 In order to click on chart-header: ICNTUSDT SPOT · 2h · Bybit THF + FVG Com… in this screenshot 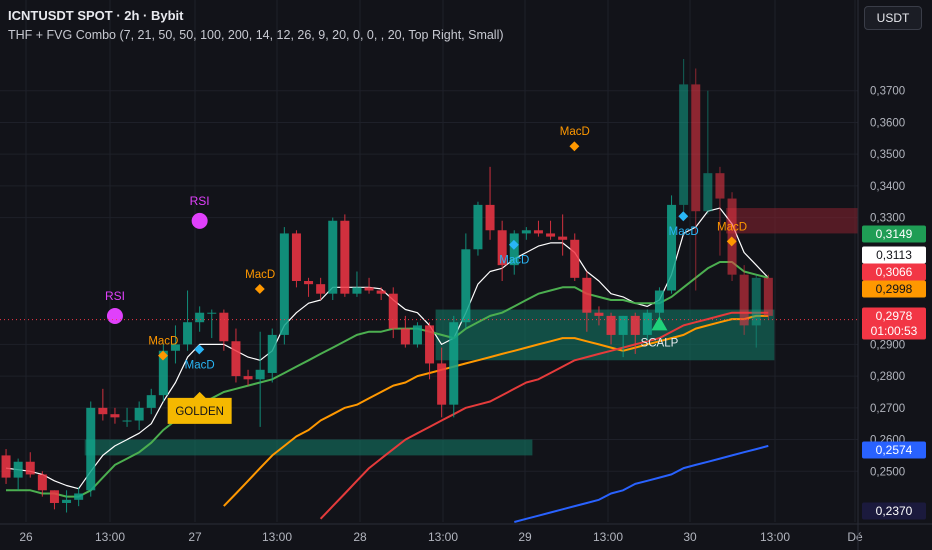, I will do `click(256, 25)`.